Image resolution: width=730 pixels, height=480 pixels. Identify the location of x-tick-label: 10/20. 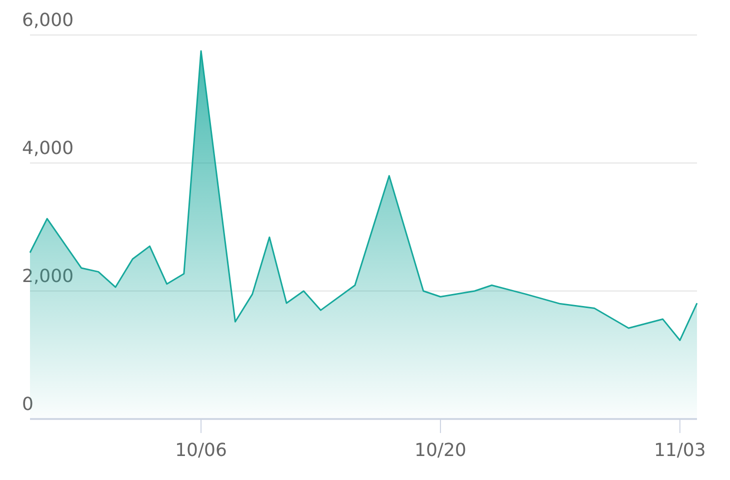
(440, 450).